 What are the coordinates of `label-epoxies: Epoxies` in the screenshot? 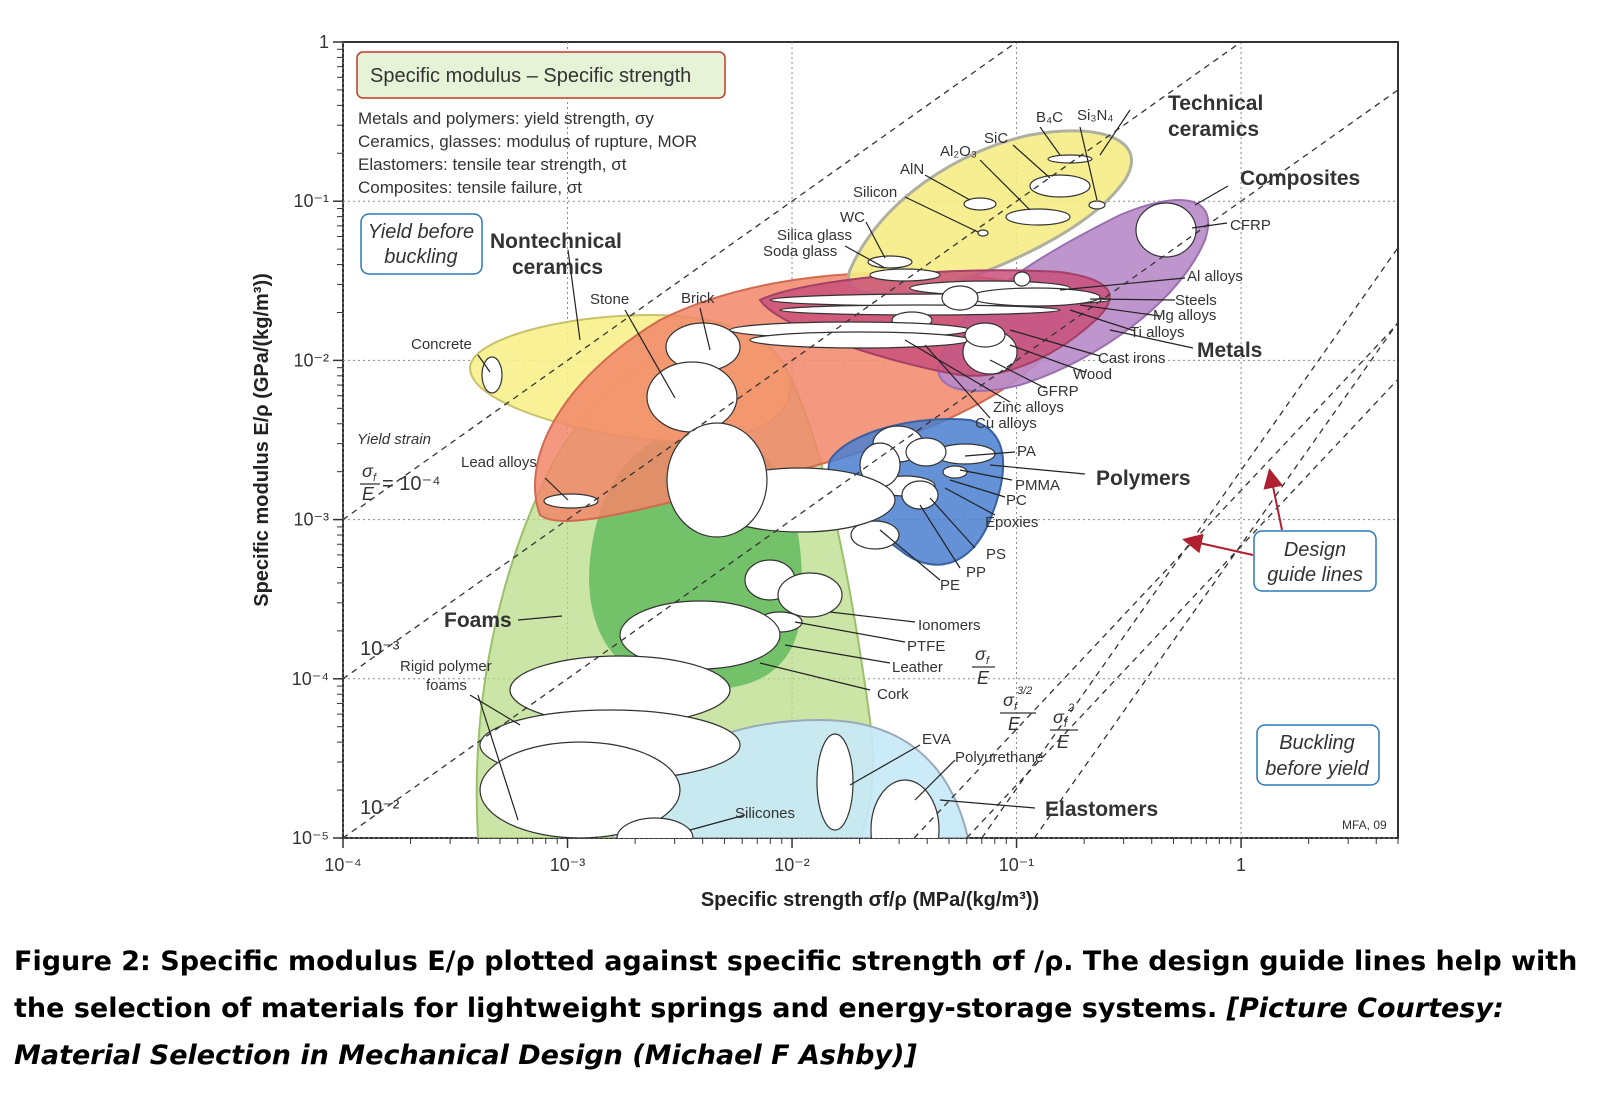 It's located at (1011, 522).